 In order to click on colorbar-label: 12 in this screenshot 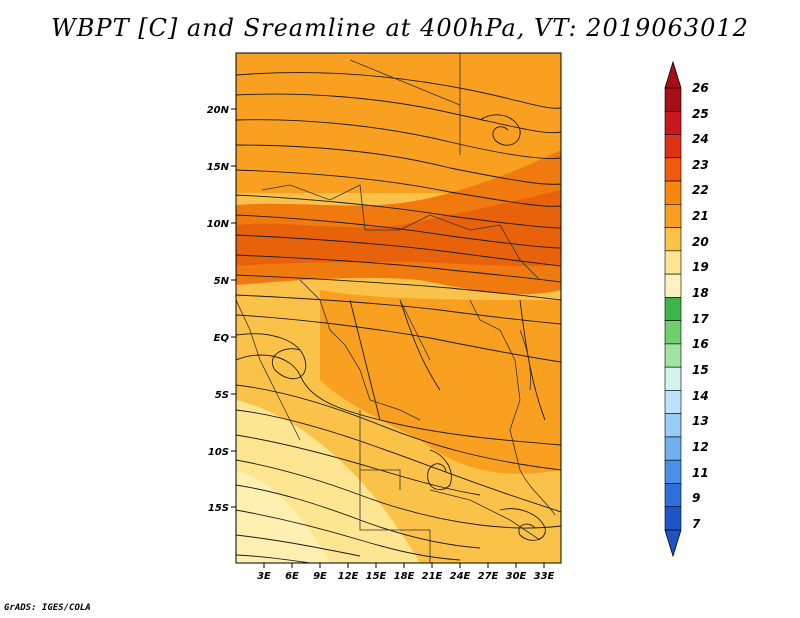, I will do `click(700, 447)`.